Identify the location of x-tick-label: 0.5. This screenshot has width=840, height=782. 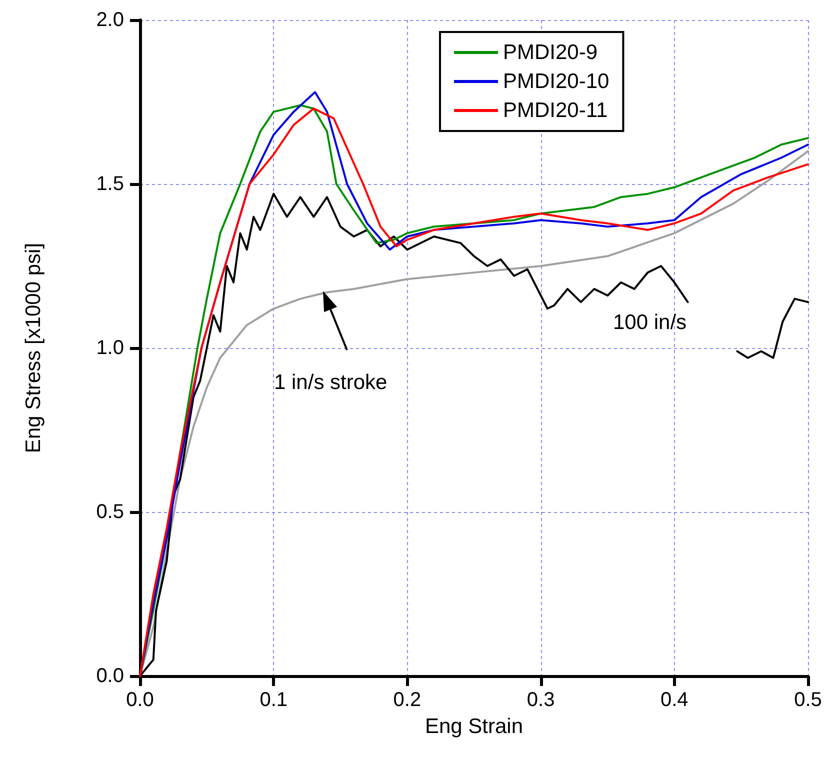
(808, 700).